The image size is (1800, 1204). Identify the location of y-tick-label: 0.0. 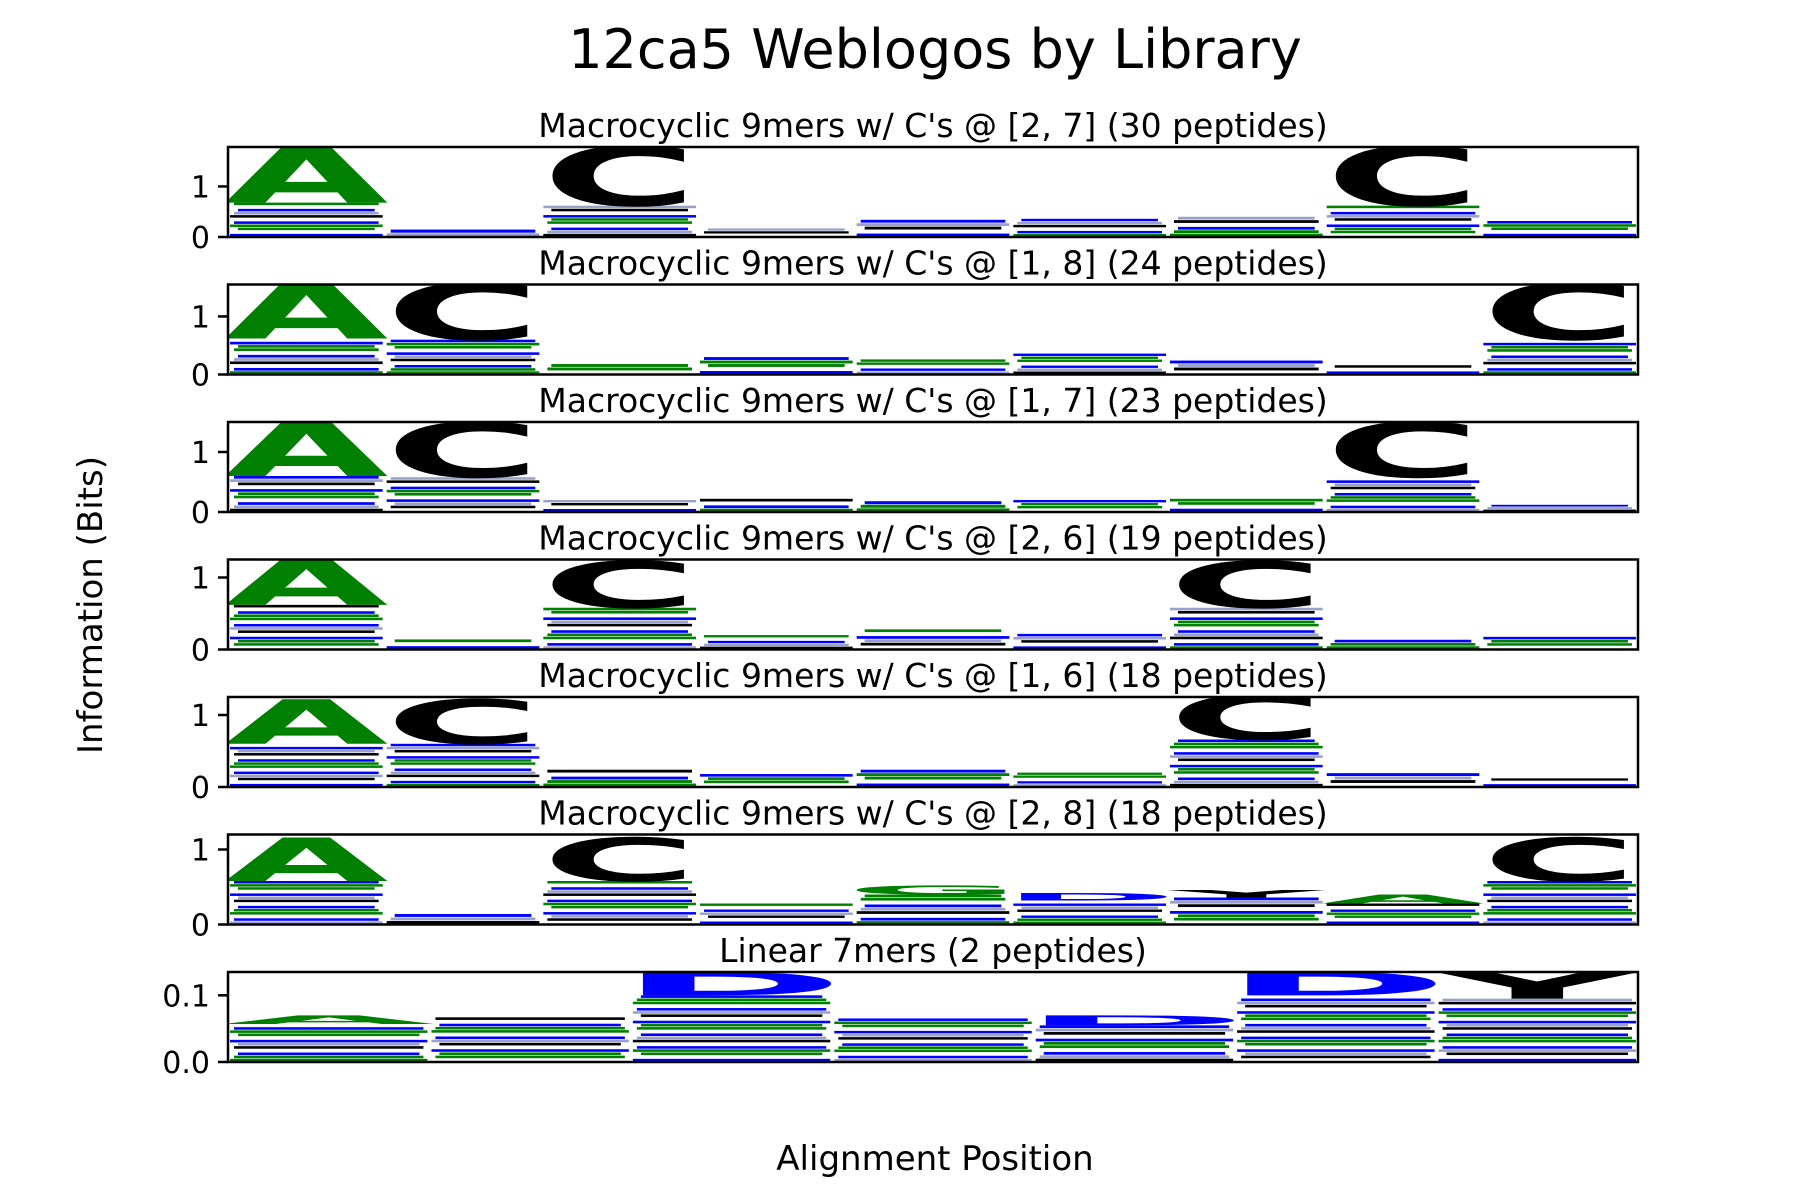
(186, 1063).